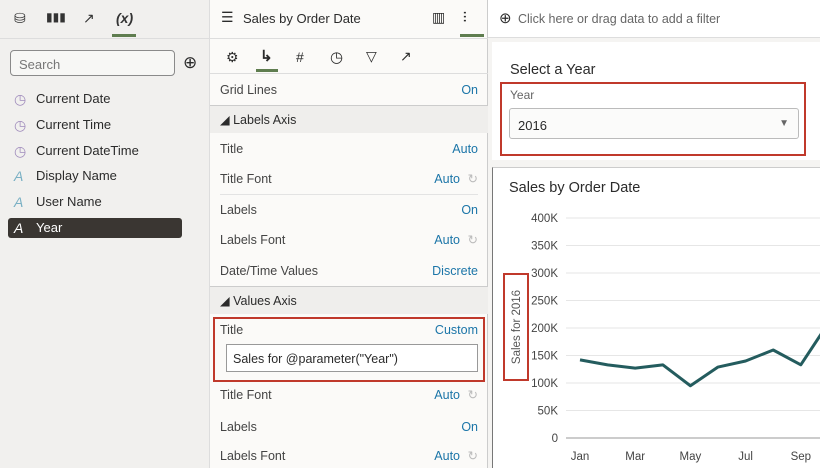 The image size is (820, 470). Describe the element at coordinates (456, 330) in the screenshot. I see `row-value: Custom` at that location.